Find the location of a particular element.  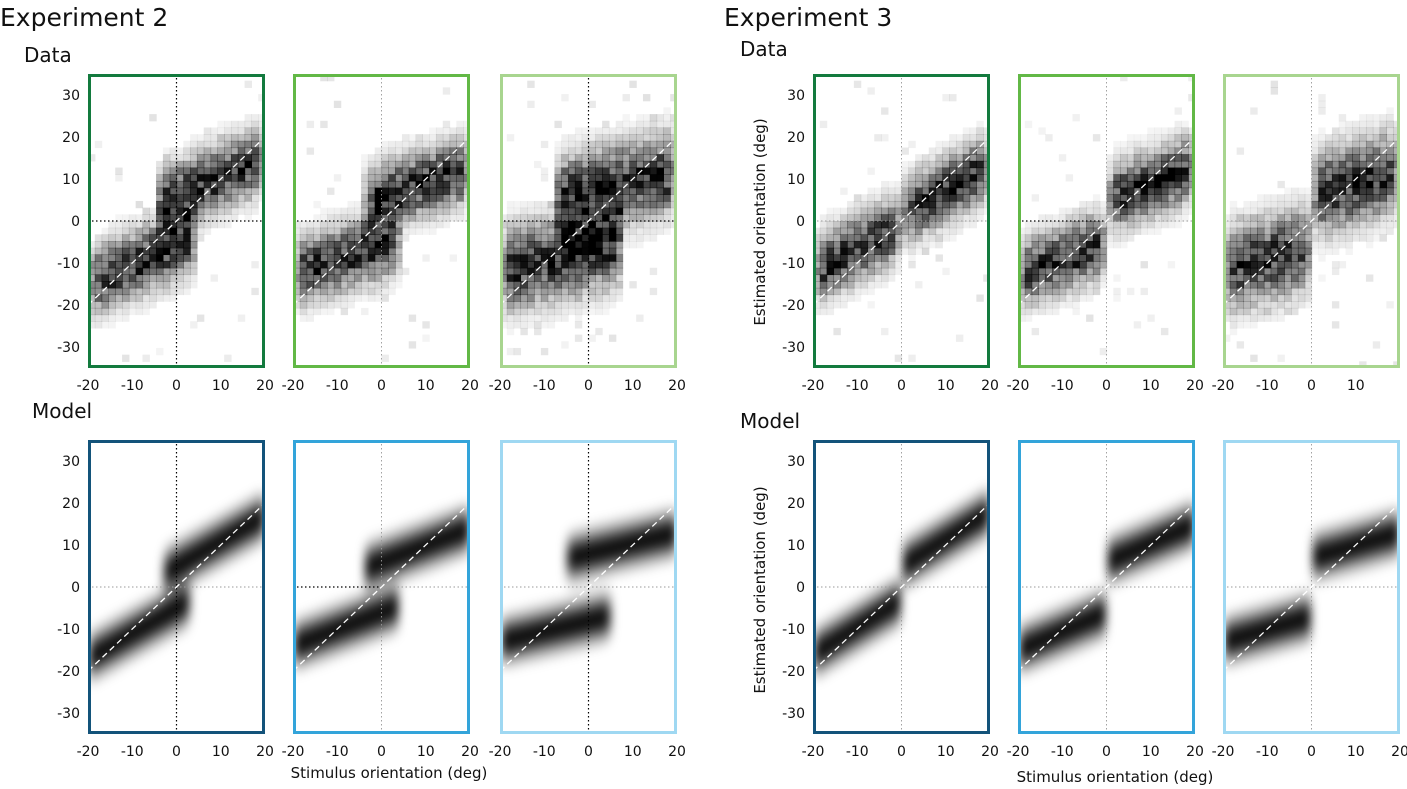

experiment-3-model-panel-1: -20 -10 0 10 20 30 20 10 0 -10 -20 -30 is located at coordinates (890, 600).